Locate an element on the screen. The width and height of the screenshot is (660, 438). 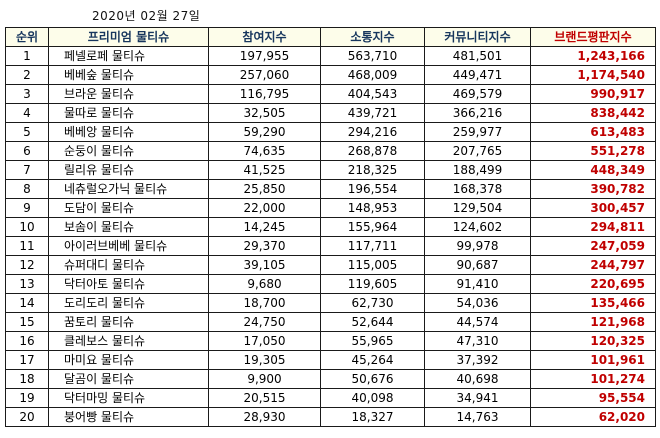
reputation-cell: 101,274 is located at coordinates (593, 379).